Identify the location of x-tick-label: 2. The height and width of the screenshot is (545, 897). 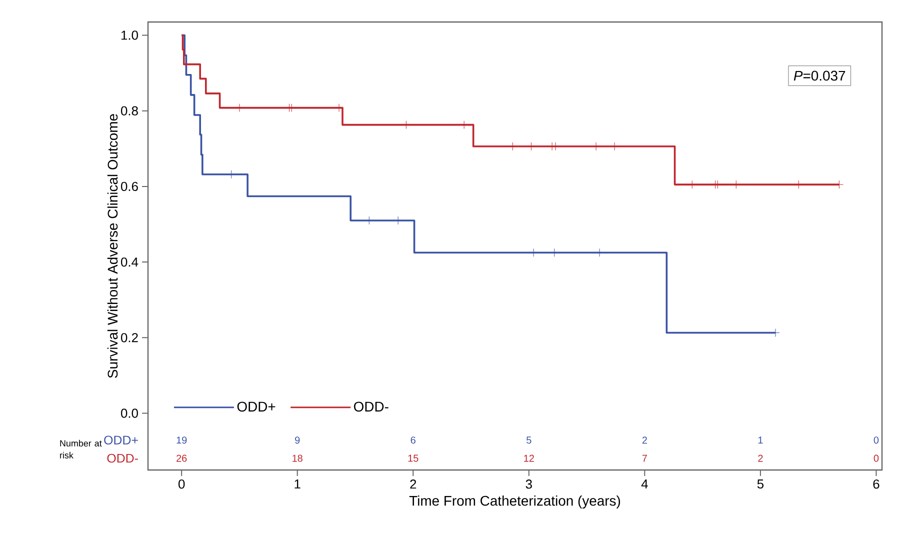
(413, 484).